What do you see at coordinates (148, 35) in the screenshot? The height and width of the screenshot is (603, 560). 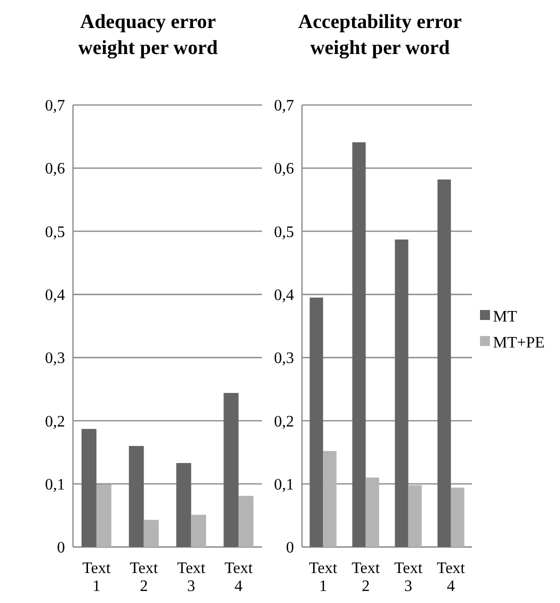 I see `chart-title: Adequacy error weight per word` at bounding box center [148, 35].